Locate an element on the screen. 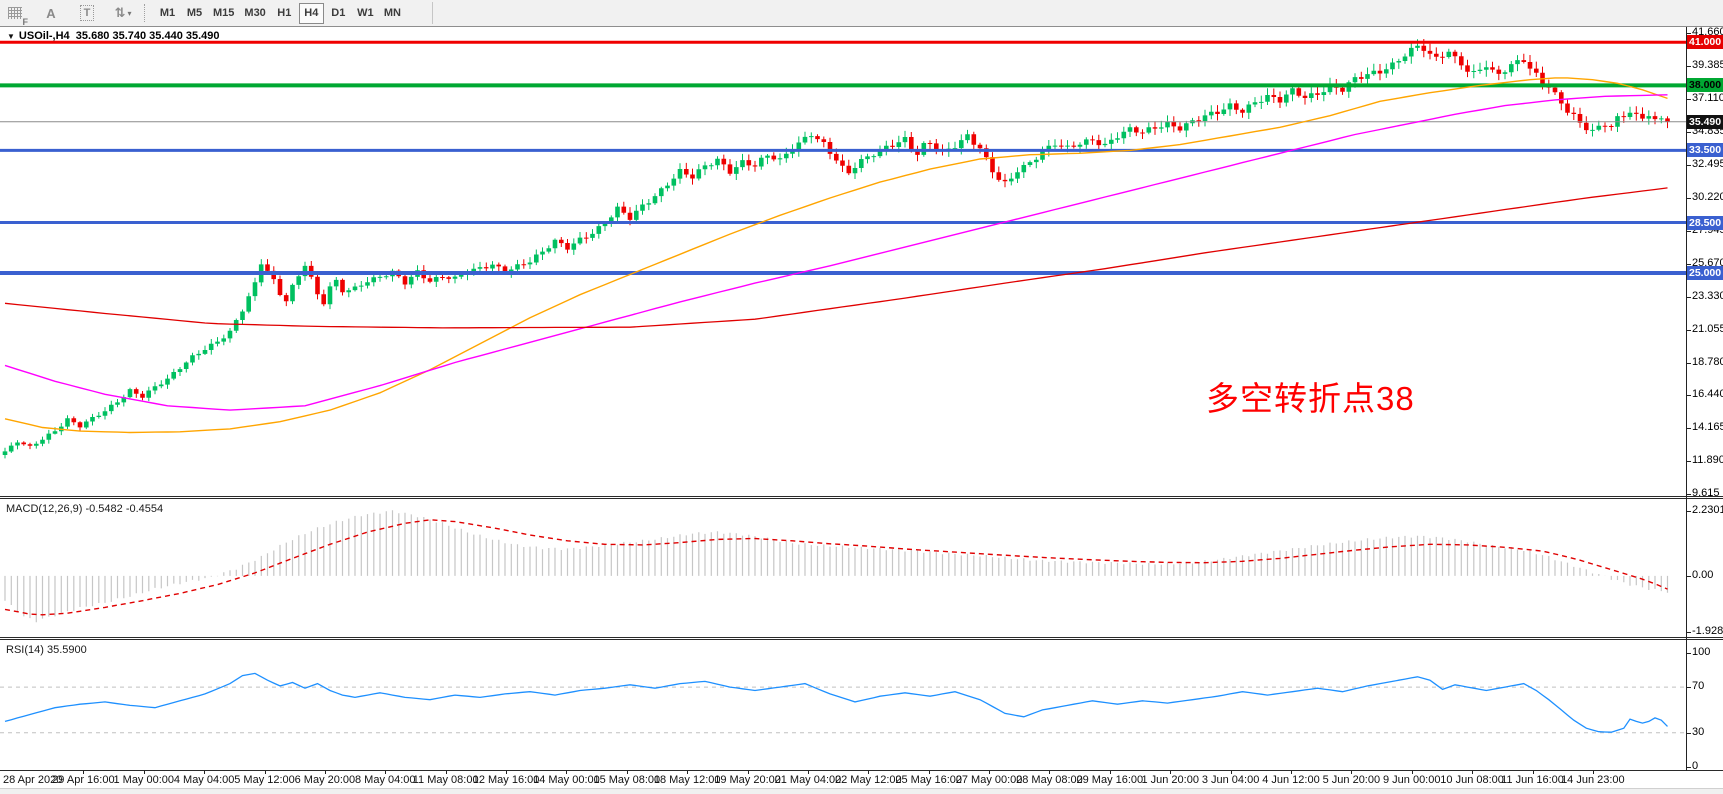 Image resolution: width=1723 pixels, height=794 pixels. time-axis-label: 22 May 12:00 is located at coordinates (868, 780).